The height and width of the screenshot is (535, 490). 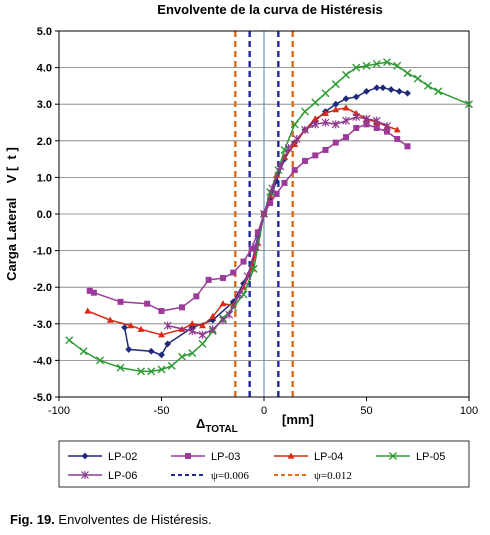 I want to click on y-tick-label: 5.0, so click(x=44, y=32).